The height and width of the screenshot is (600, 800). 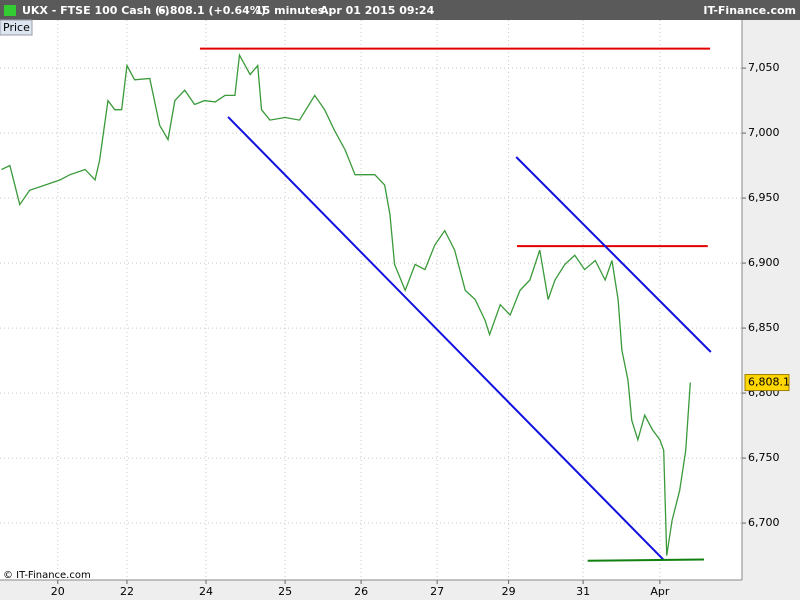 I want to click on y-tick-label: 6,750, so click(x=764, y=457).